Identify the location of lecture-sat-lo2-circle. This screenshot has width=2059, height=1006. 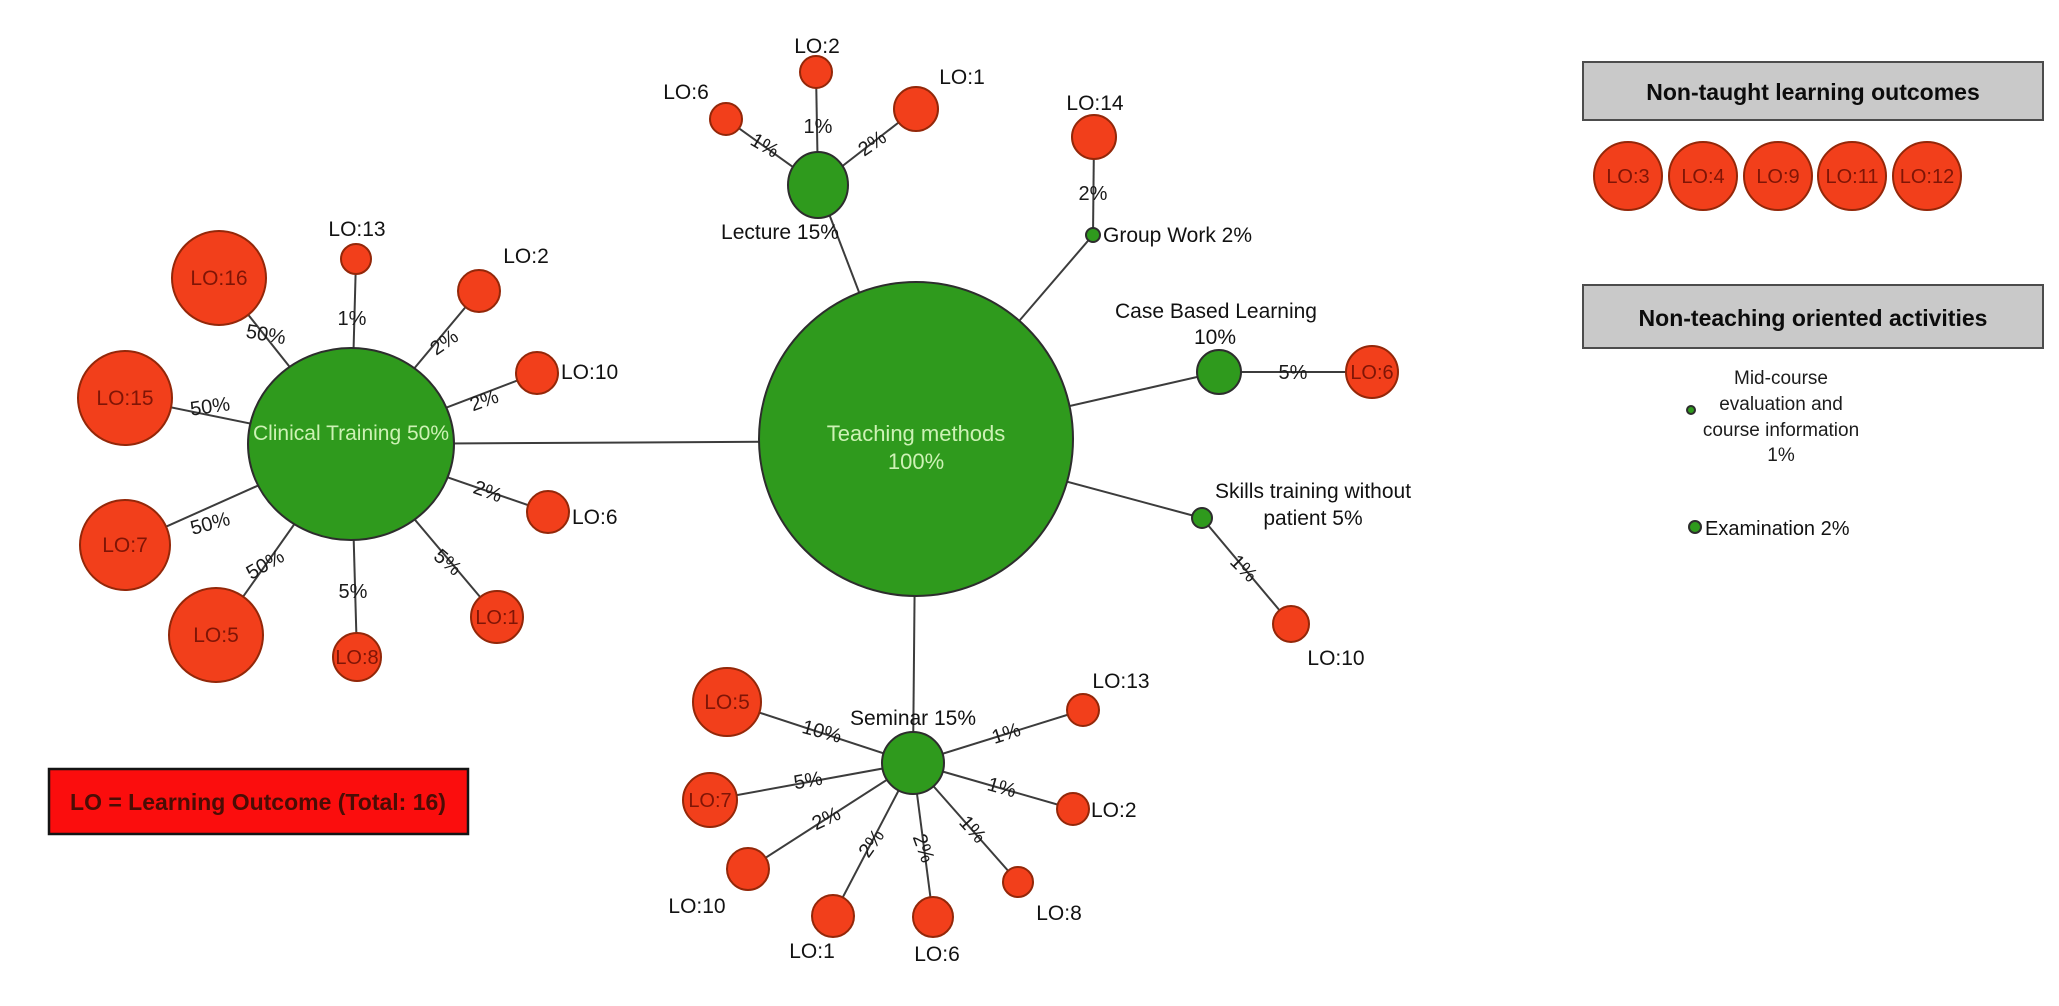
(816, 72).